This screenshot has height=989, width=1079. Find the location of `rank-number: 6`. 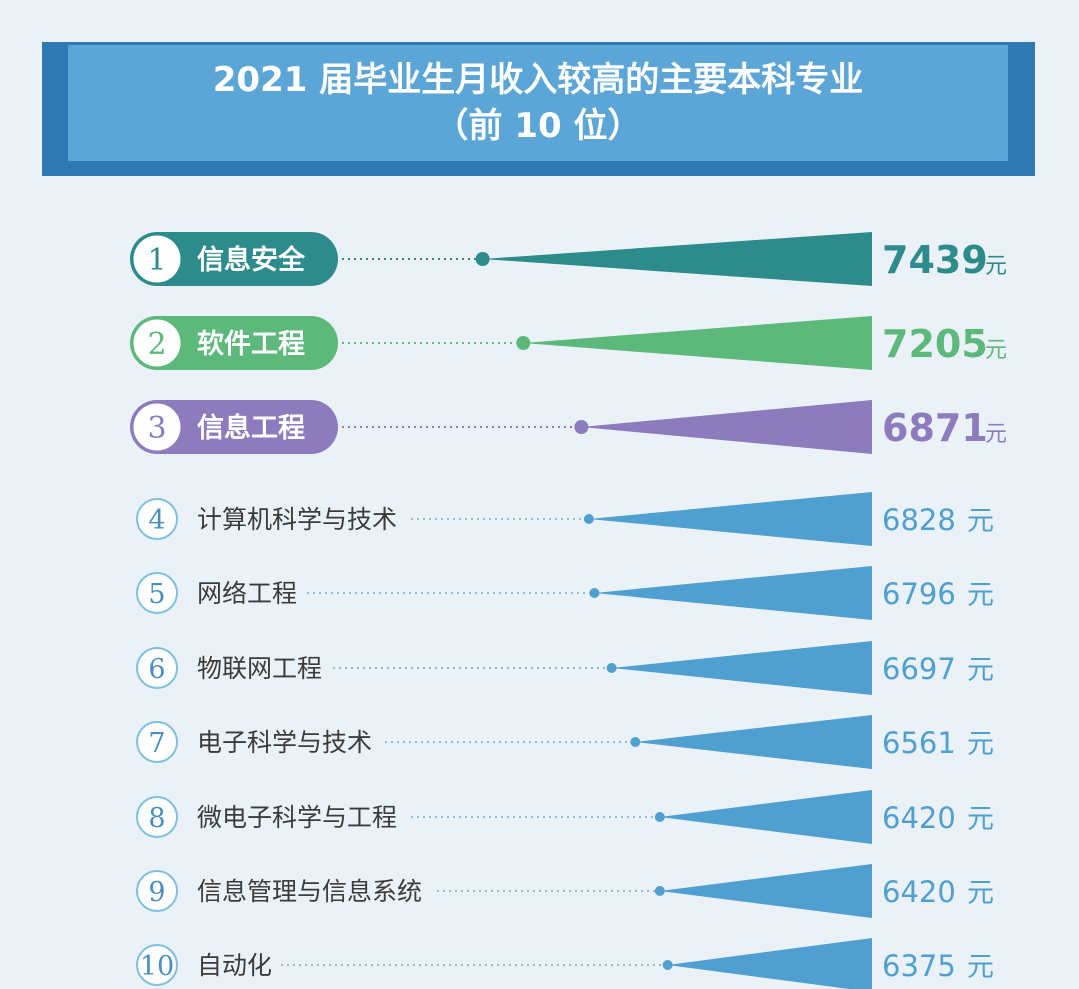

rank-number: 6 is located at coordinates (156, 669).